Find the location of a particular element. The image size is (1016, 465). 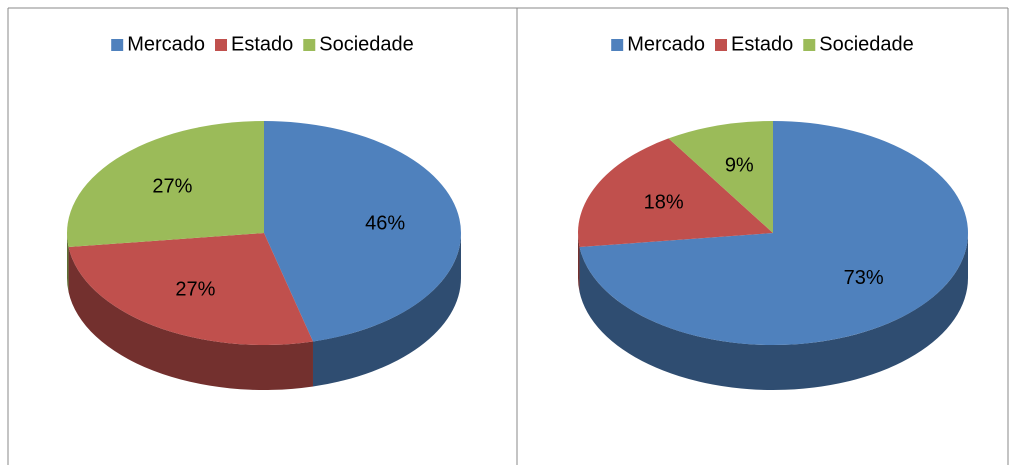

data-label: 73% is located at coordinates (864, 278).